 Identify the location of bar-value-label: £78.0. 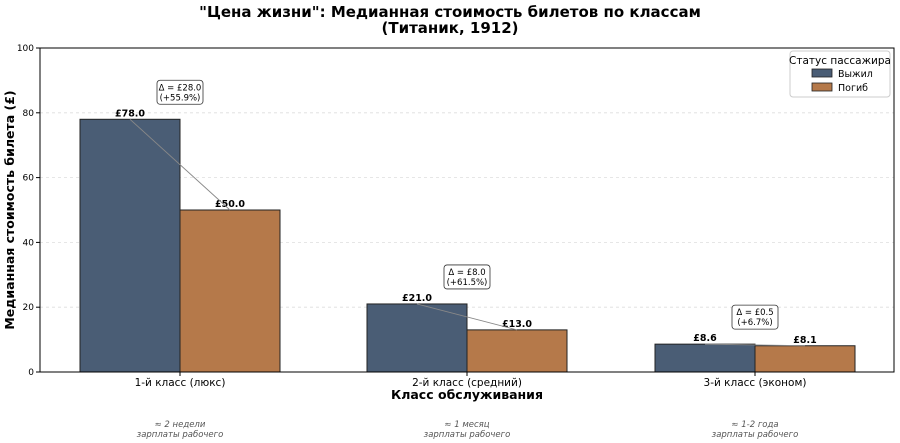
(130, 113).